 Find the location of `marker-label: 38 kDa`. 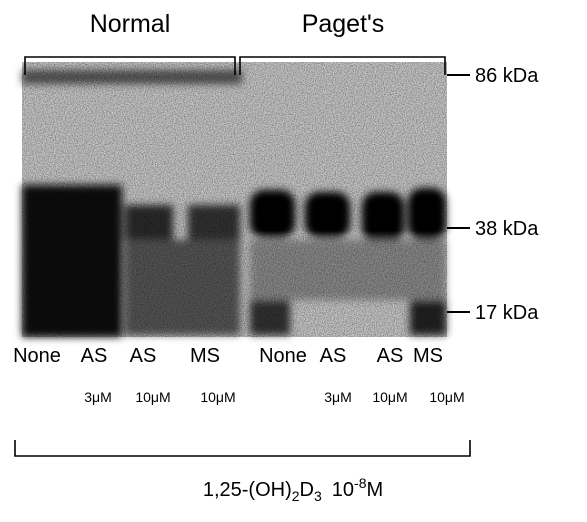

marker-label: 38 kDa is located at coordinates (507, 229).